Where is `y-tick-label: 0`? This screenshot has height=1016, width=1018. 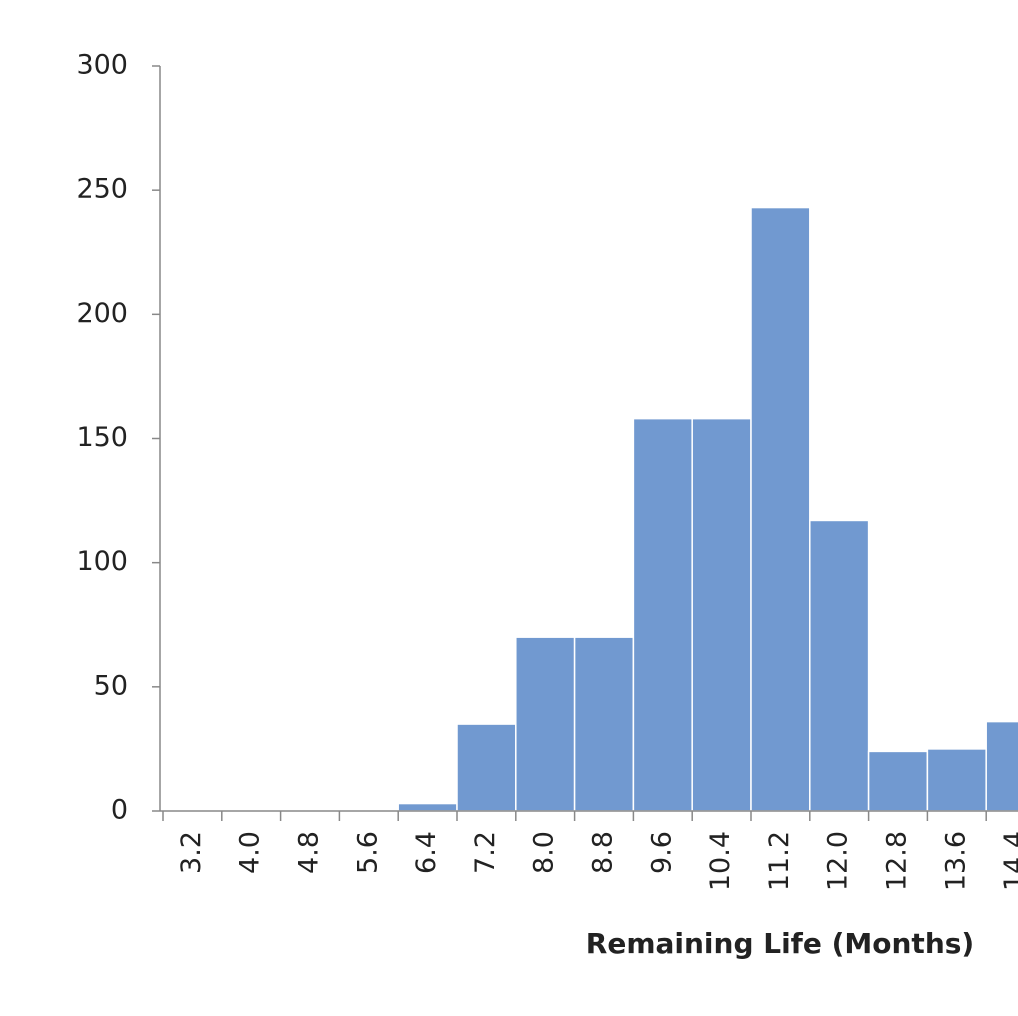
y-tick-label: 0 is located at coordinates (119, 810).